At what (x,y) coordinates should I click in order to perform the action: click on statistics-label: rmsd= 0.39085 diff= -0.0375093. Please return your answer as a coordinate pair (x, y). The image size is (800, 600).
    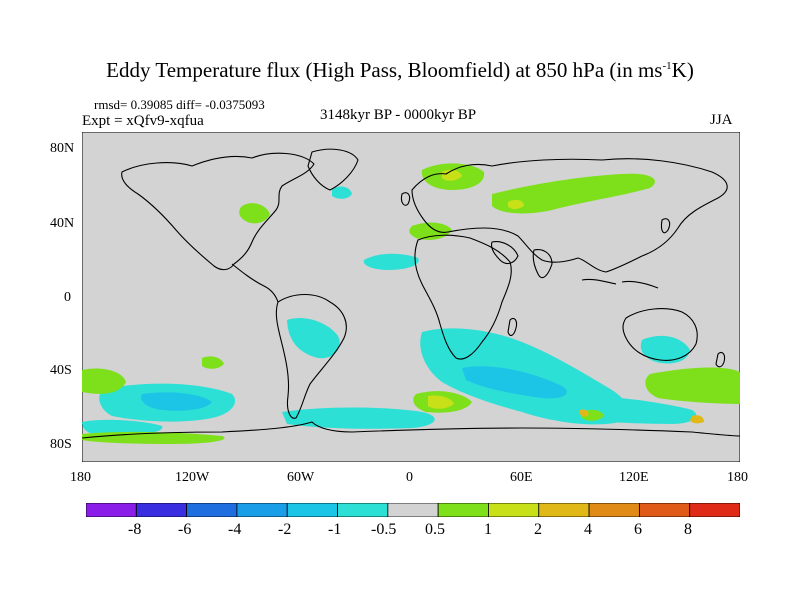
    Looking at the image, I should click on (179, 104).